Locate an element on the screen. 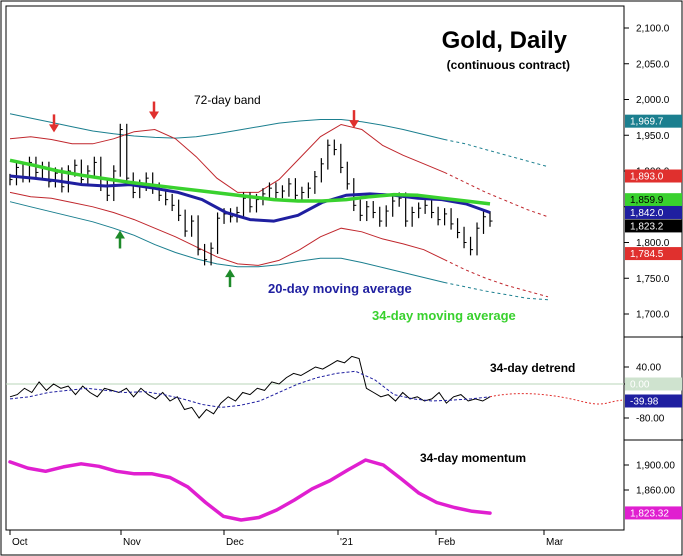 The width and height of the screenshot is (683, 556). detrend-axis-tick-label: -80.00 is located at coordinates (650, 419).